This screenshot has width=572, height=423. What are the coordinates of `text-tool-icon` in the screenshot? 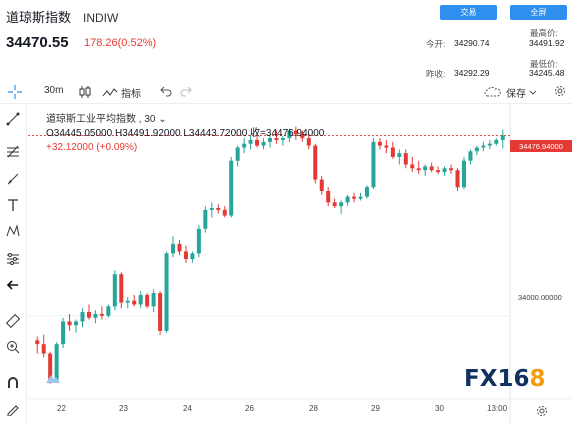 It's located at (13, 205).